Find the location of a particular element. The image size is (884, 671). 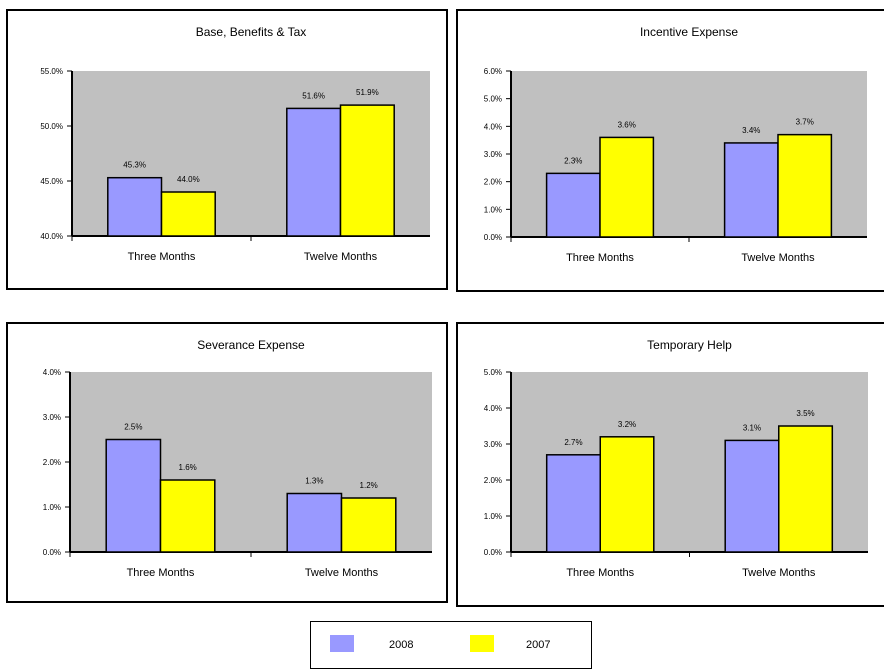

chart-title: Incentive Expense is located at coordinates (689, 32).